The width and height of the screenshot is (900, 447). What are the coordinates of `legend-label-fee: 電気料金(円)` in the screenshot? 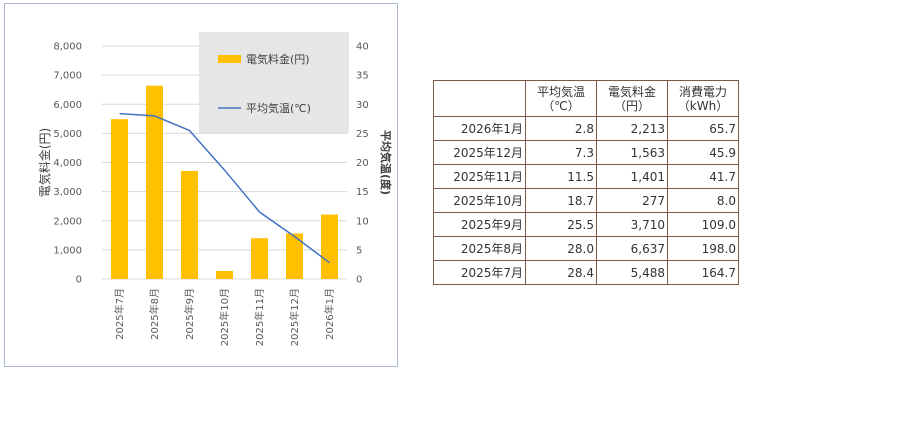 It's located at (278, 59).